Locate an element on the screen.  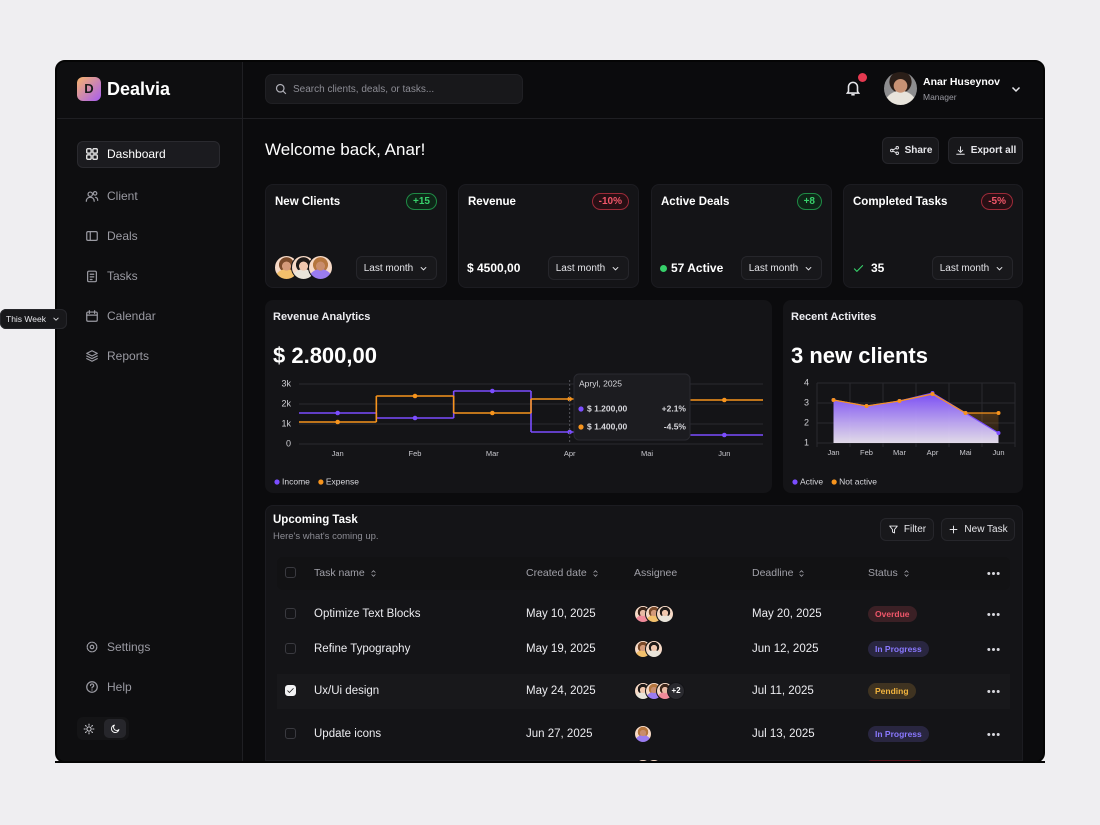
tooltip-swatch is located at coordinates (581, 427).